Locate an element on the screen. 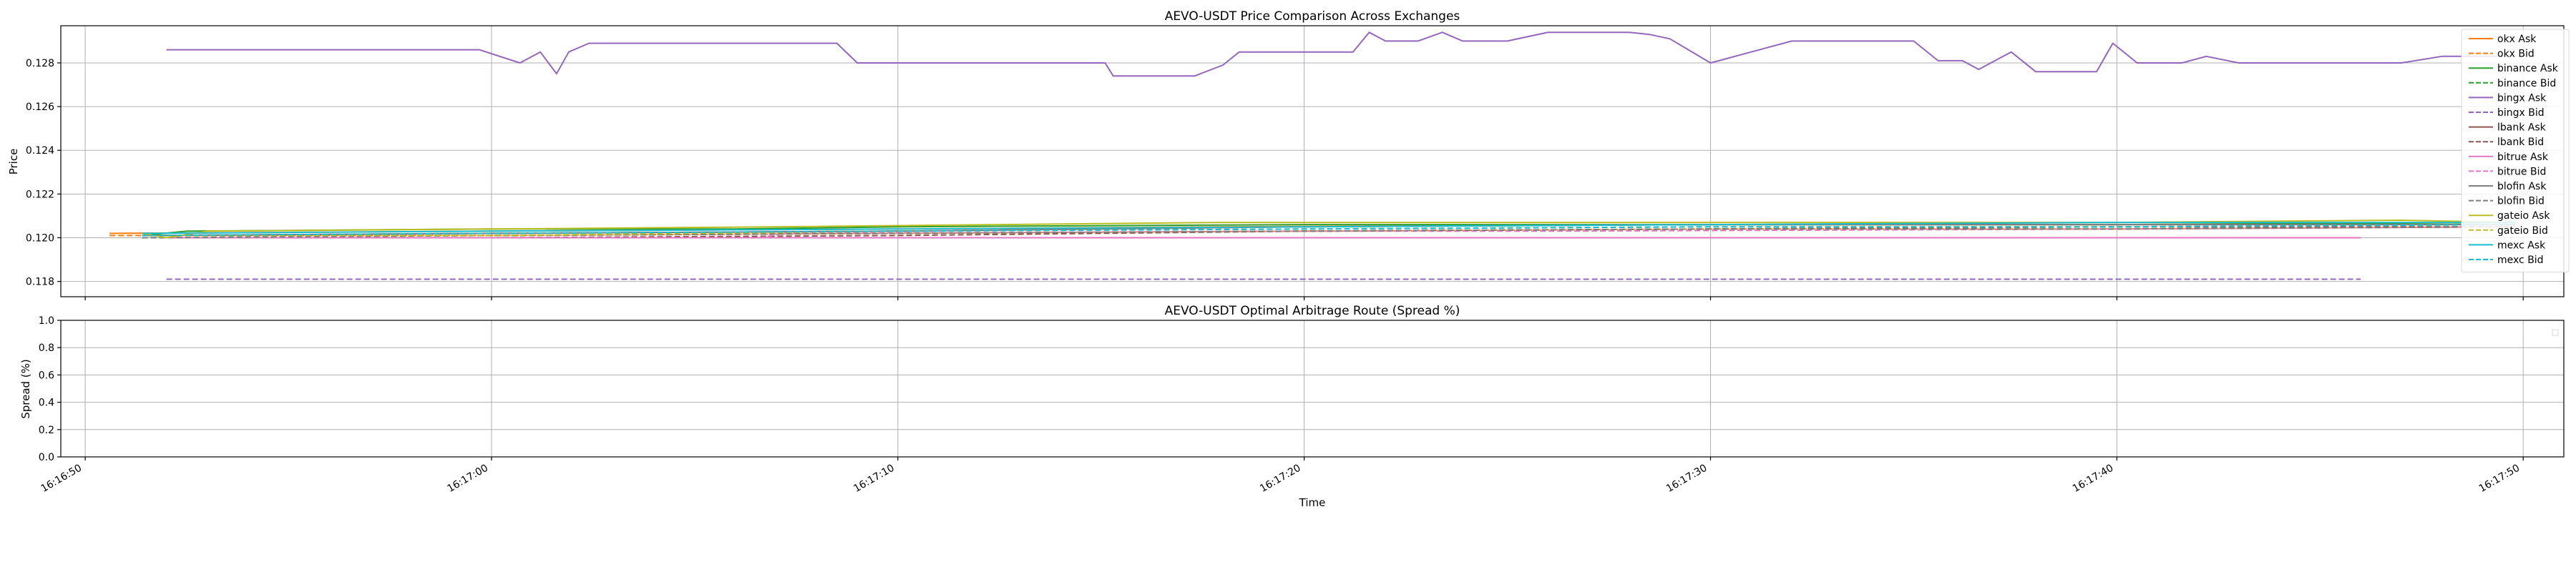 The height and width of the screenshot is (572, 2576). legend-label-lbank-ask: lbank Ask is located at coordinates (2522, 128).